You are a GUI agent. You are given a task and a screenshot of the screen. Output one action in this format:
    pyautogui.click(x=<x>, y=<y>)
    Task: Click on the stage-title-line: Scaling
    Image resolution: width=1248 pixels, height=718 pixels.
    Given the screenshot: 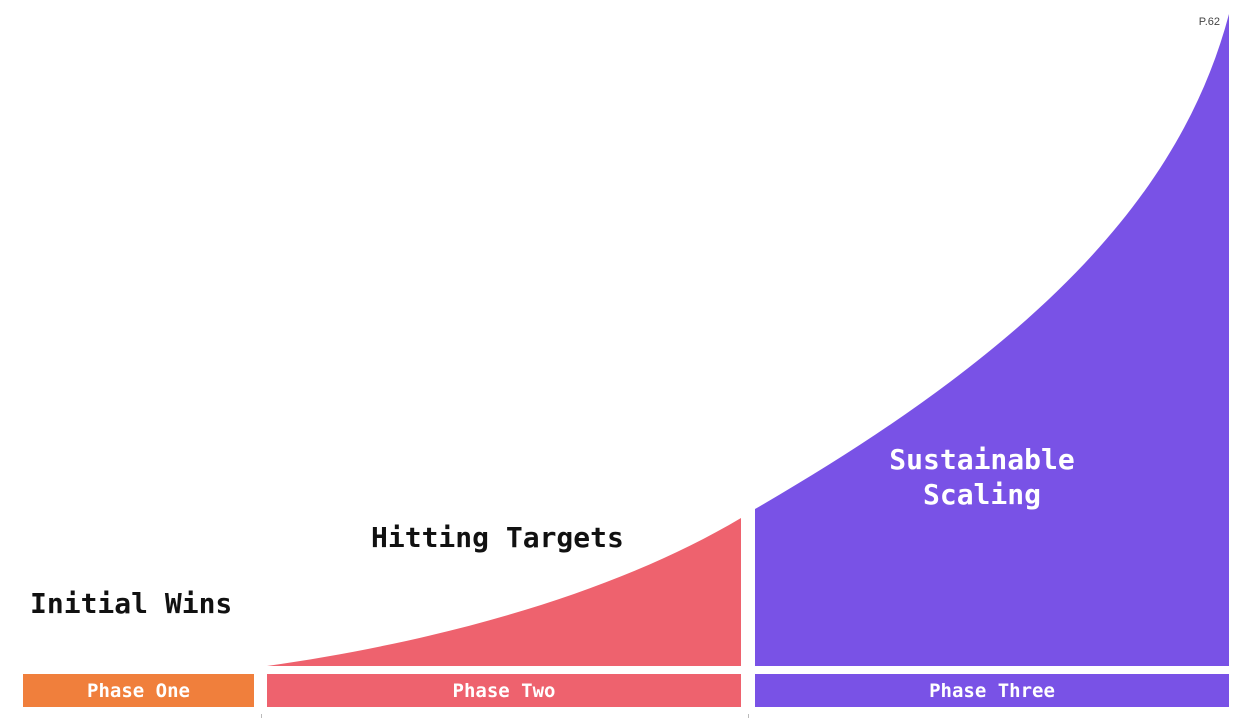 What is the action you would take?
    pyautogui.click(x=981, y=494)
    